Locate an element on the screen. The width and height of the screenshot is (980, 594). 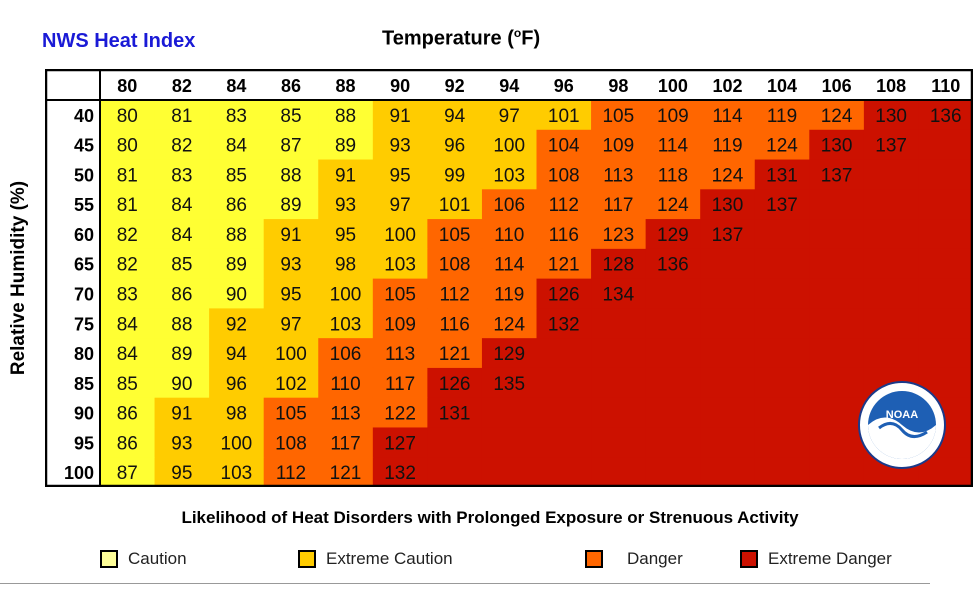
x-tick-label: 90 is located at coordinates (400, 86).